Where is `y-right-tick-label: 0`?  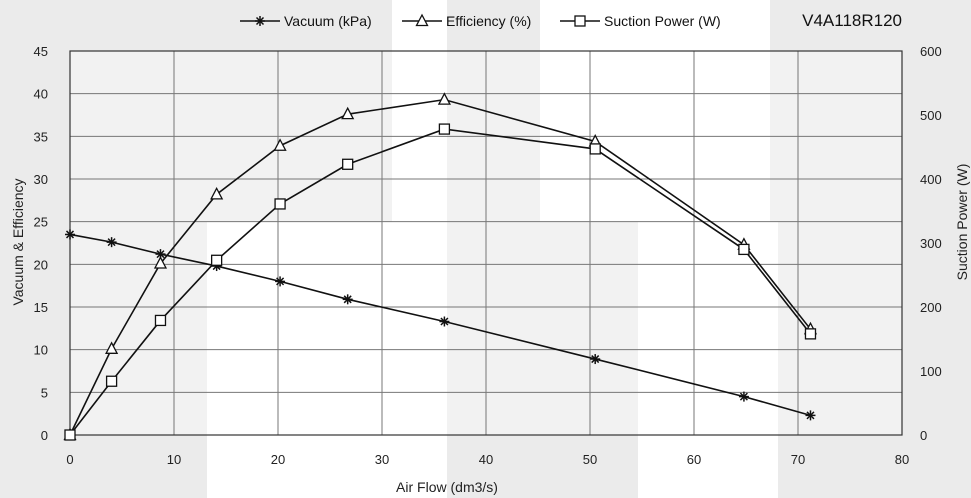
y-right-tick-label: 0 is located at coordinates (923, 435).